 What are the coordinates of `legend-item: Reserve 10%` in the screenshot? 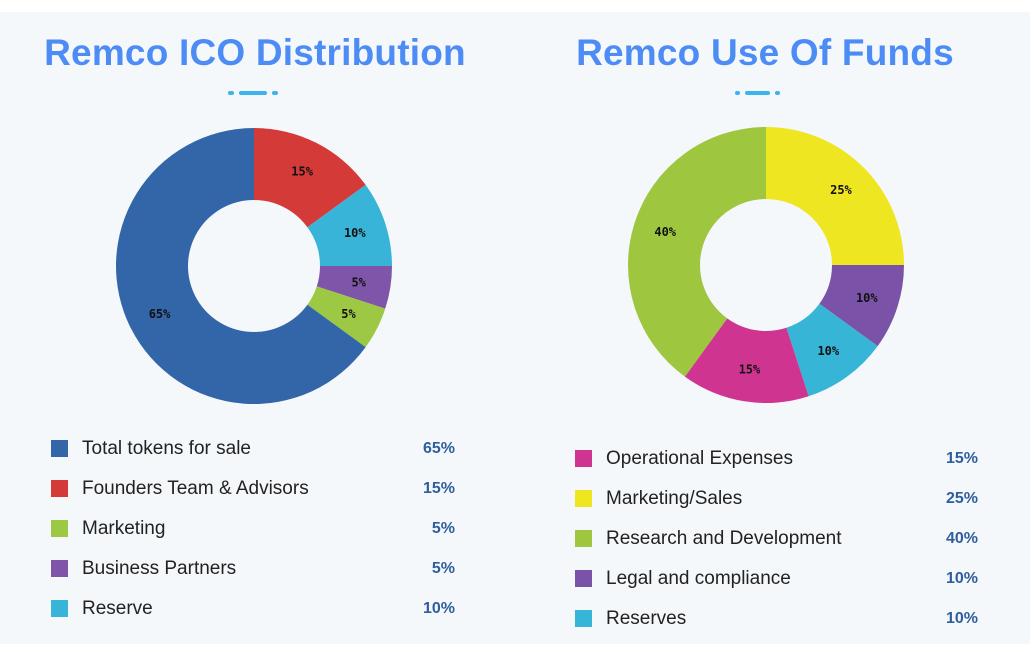 It's located at (257, 609).